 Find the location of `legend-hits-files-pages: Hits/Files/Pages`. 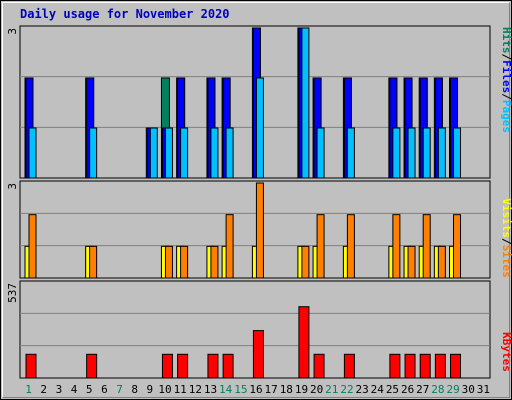

legend-hits-files-pages: Hits/Files/Pages is located at coordinates (506, 80).